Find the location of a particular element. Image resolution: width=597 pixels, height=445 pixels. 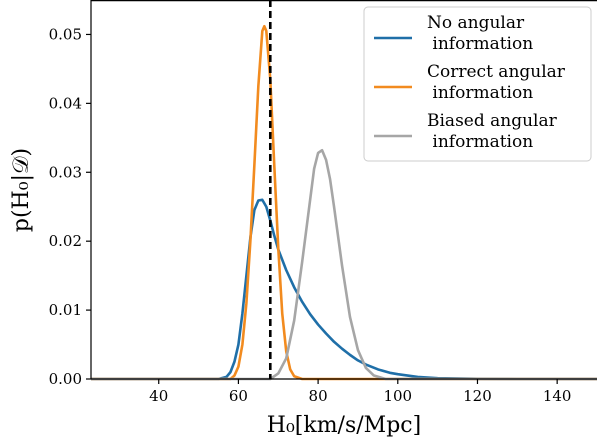

legend-label-2: Biased angular is located at coordinates (492, 121).